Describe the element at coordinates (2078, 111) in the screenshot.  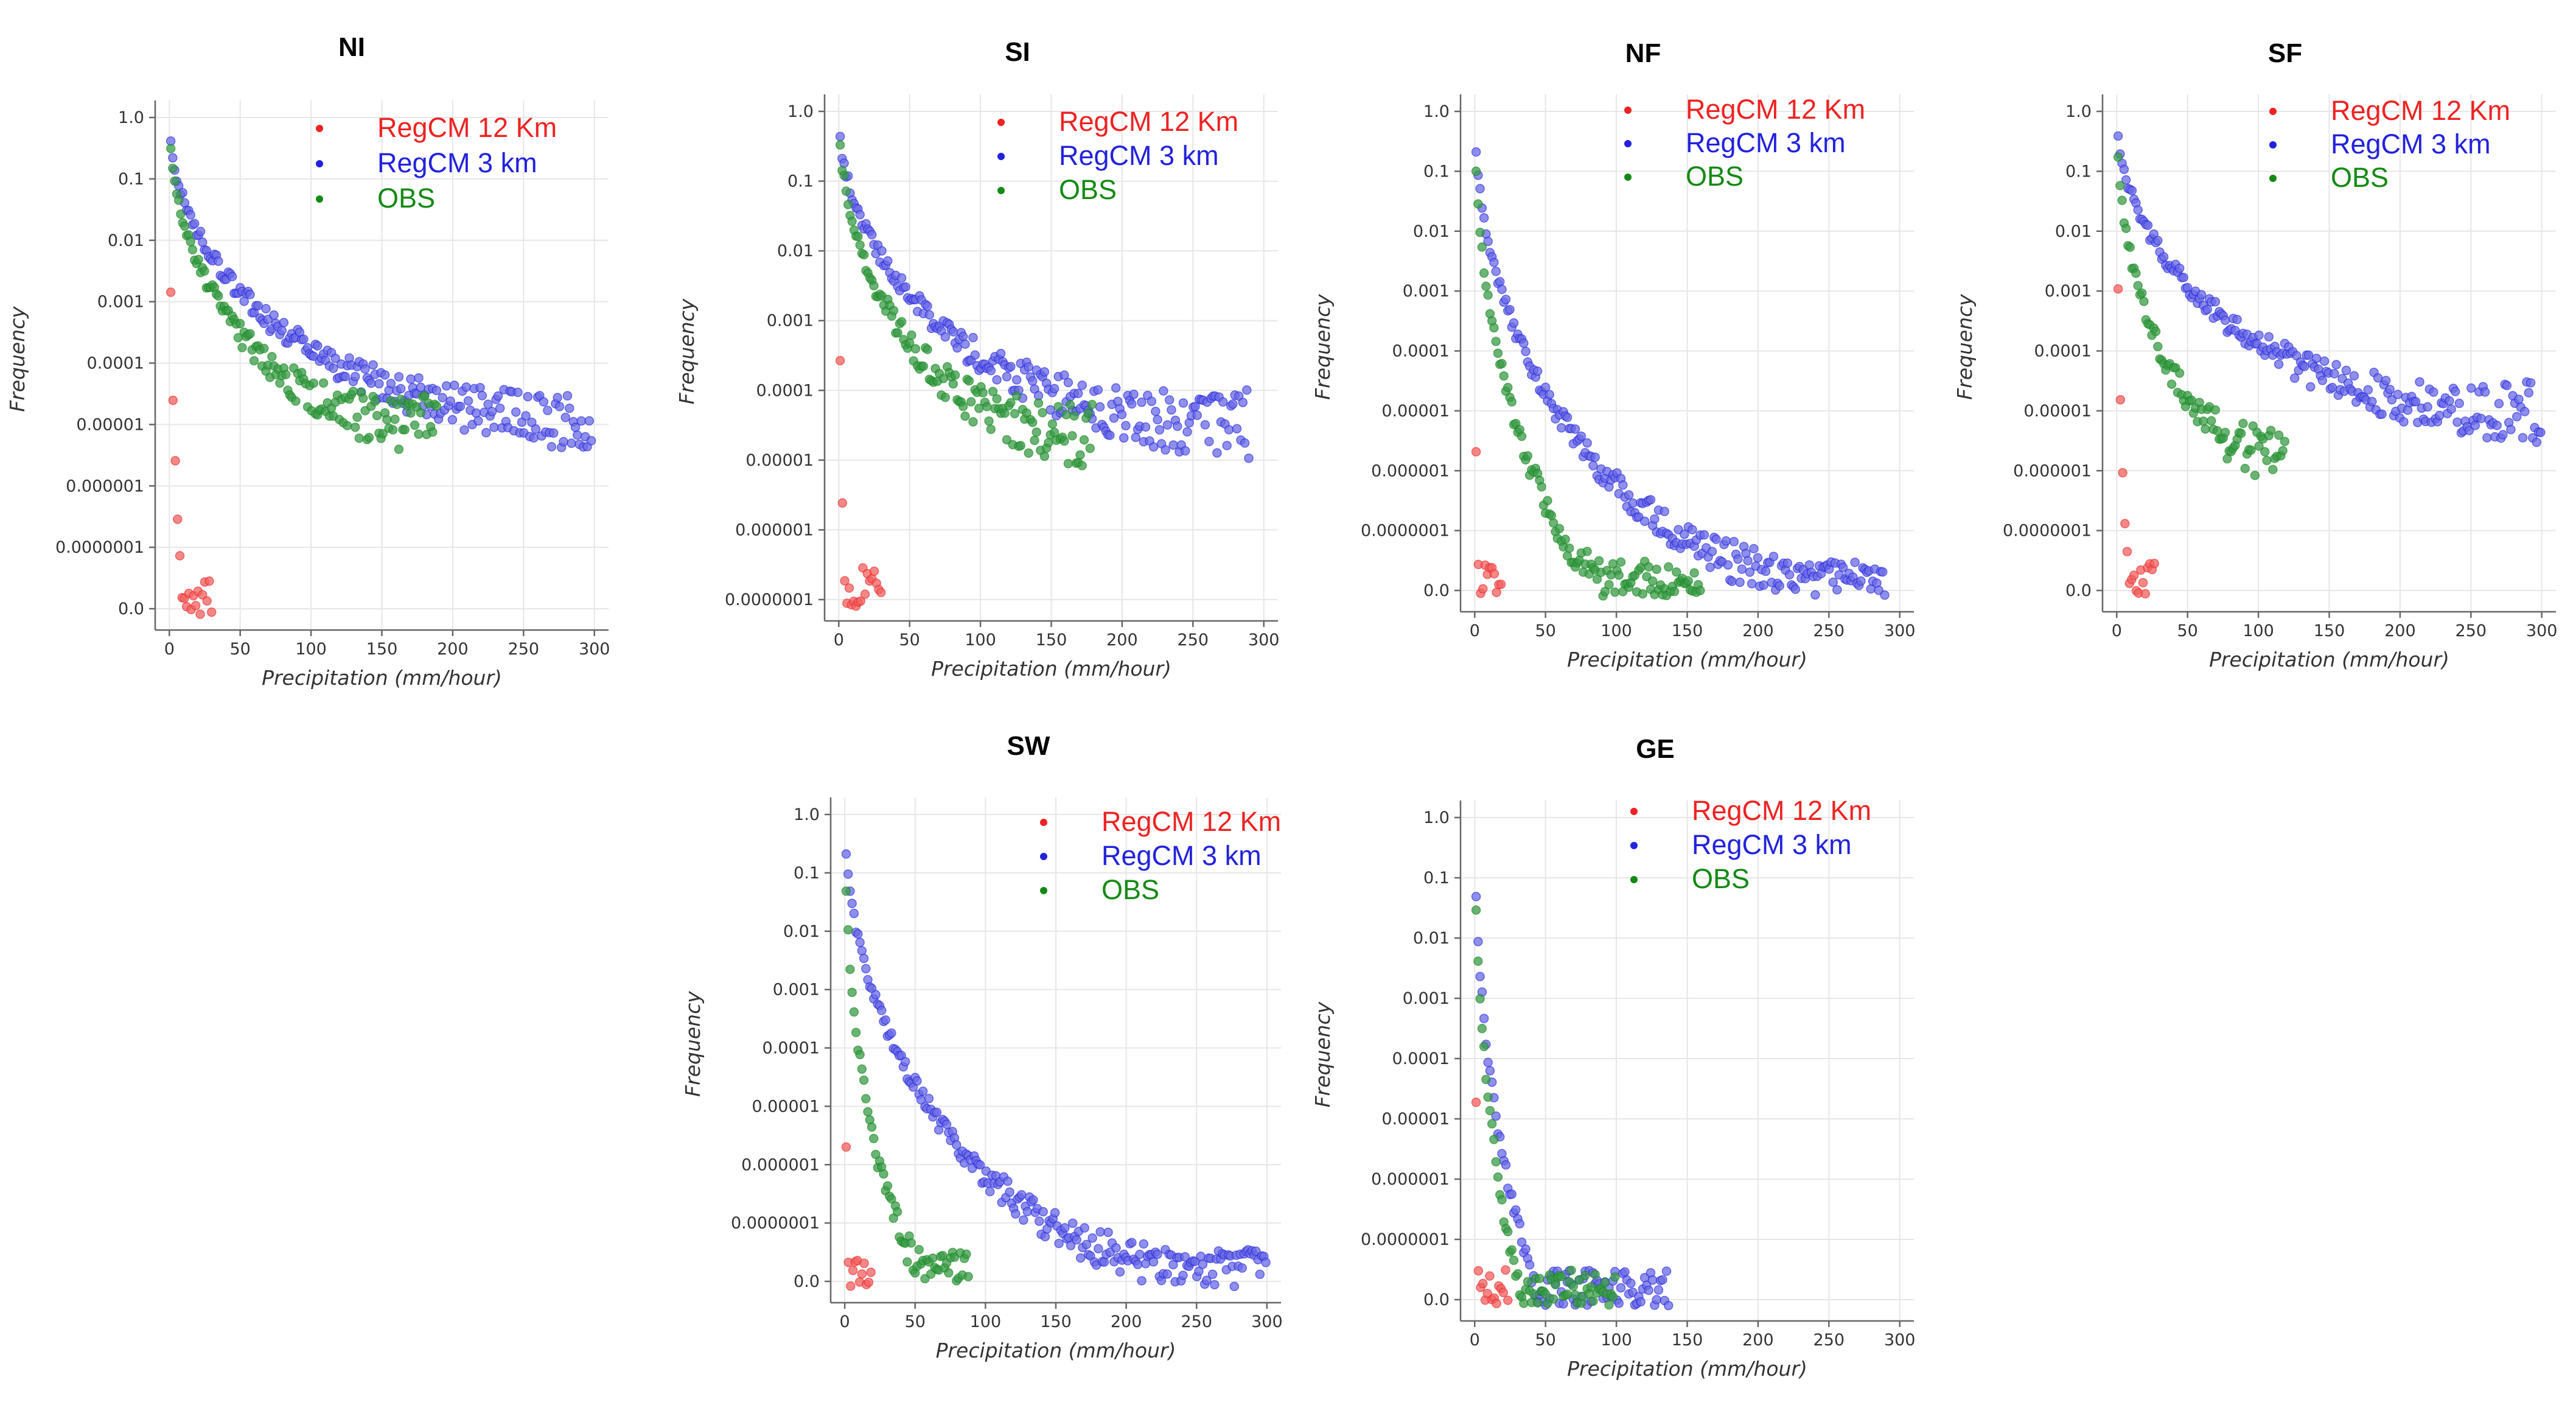
I see `y-tick-label: 1.0` at that location.